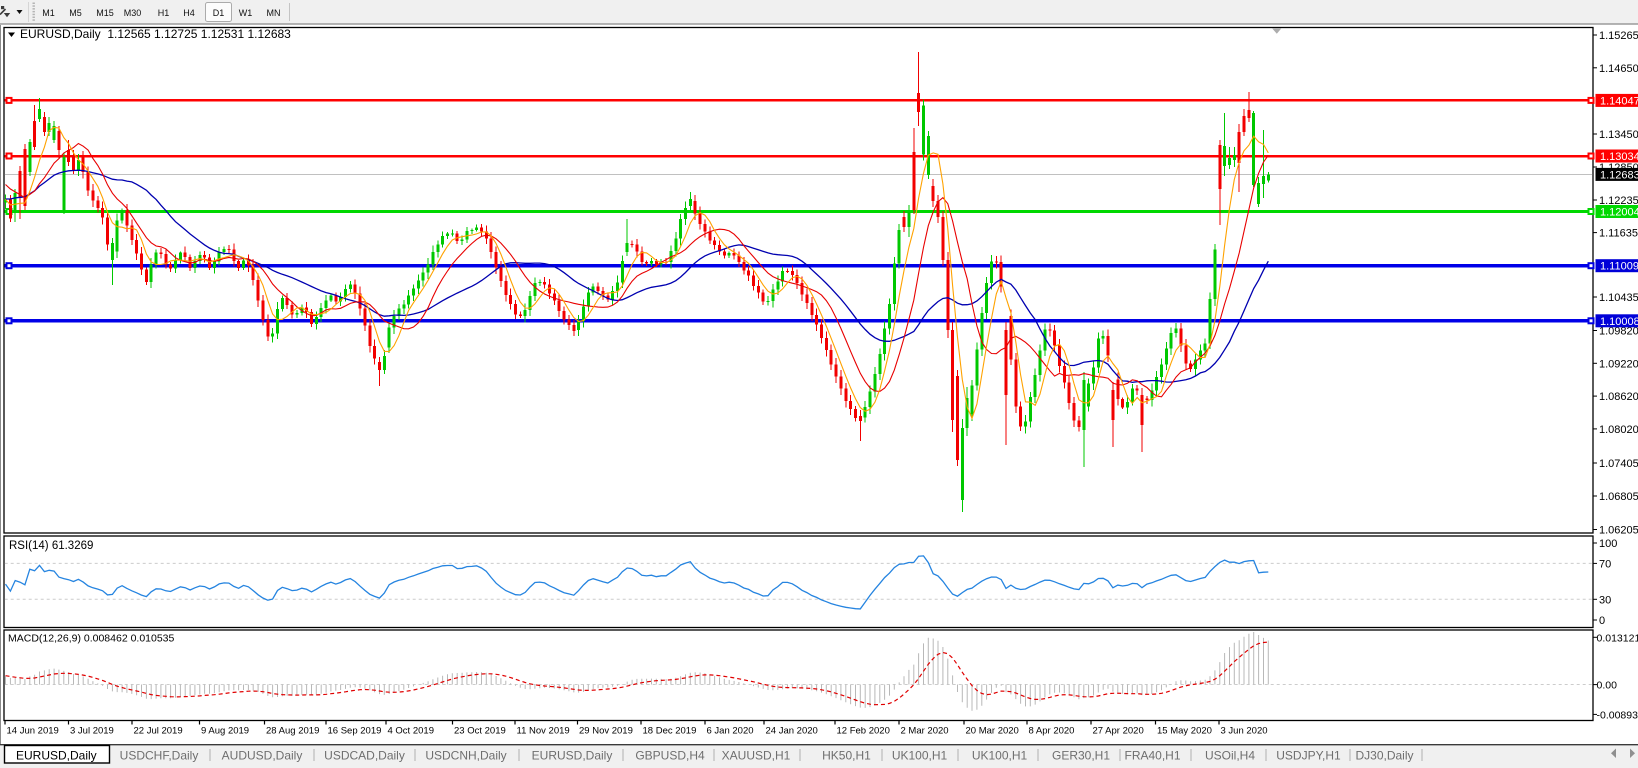 The width and height of the screenshot is (1638, 768). What do you see at coordinates (1605, 564) in the screenshot?
I see `svg-text: 70` at bounding box center [1605, 564].